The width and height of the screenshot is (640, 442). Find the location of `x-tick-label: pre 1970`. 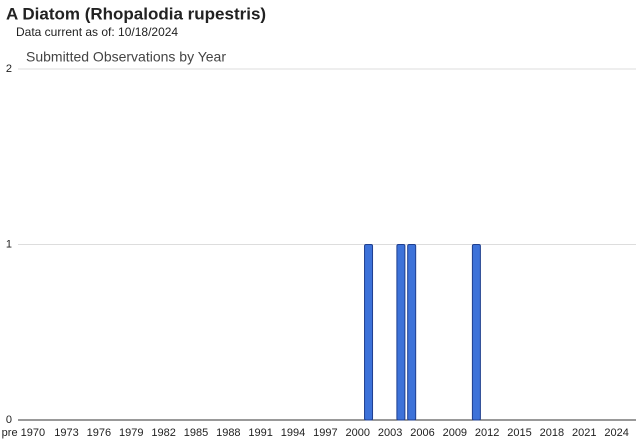

x-tick-label: pre 1970 is located at coordinates (23, 433).